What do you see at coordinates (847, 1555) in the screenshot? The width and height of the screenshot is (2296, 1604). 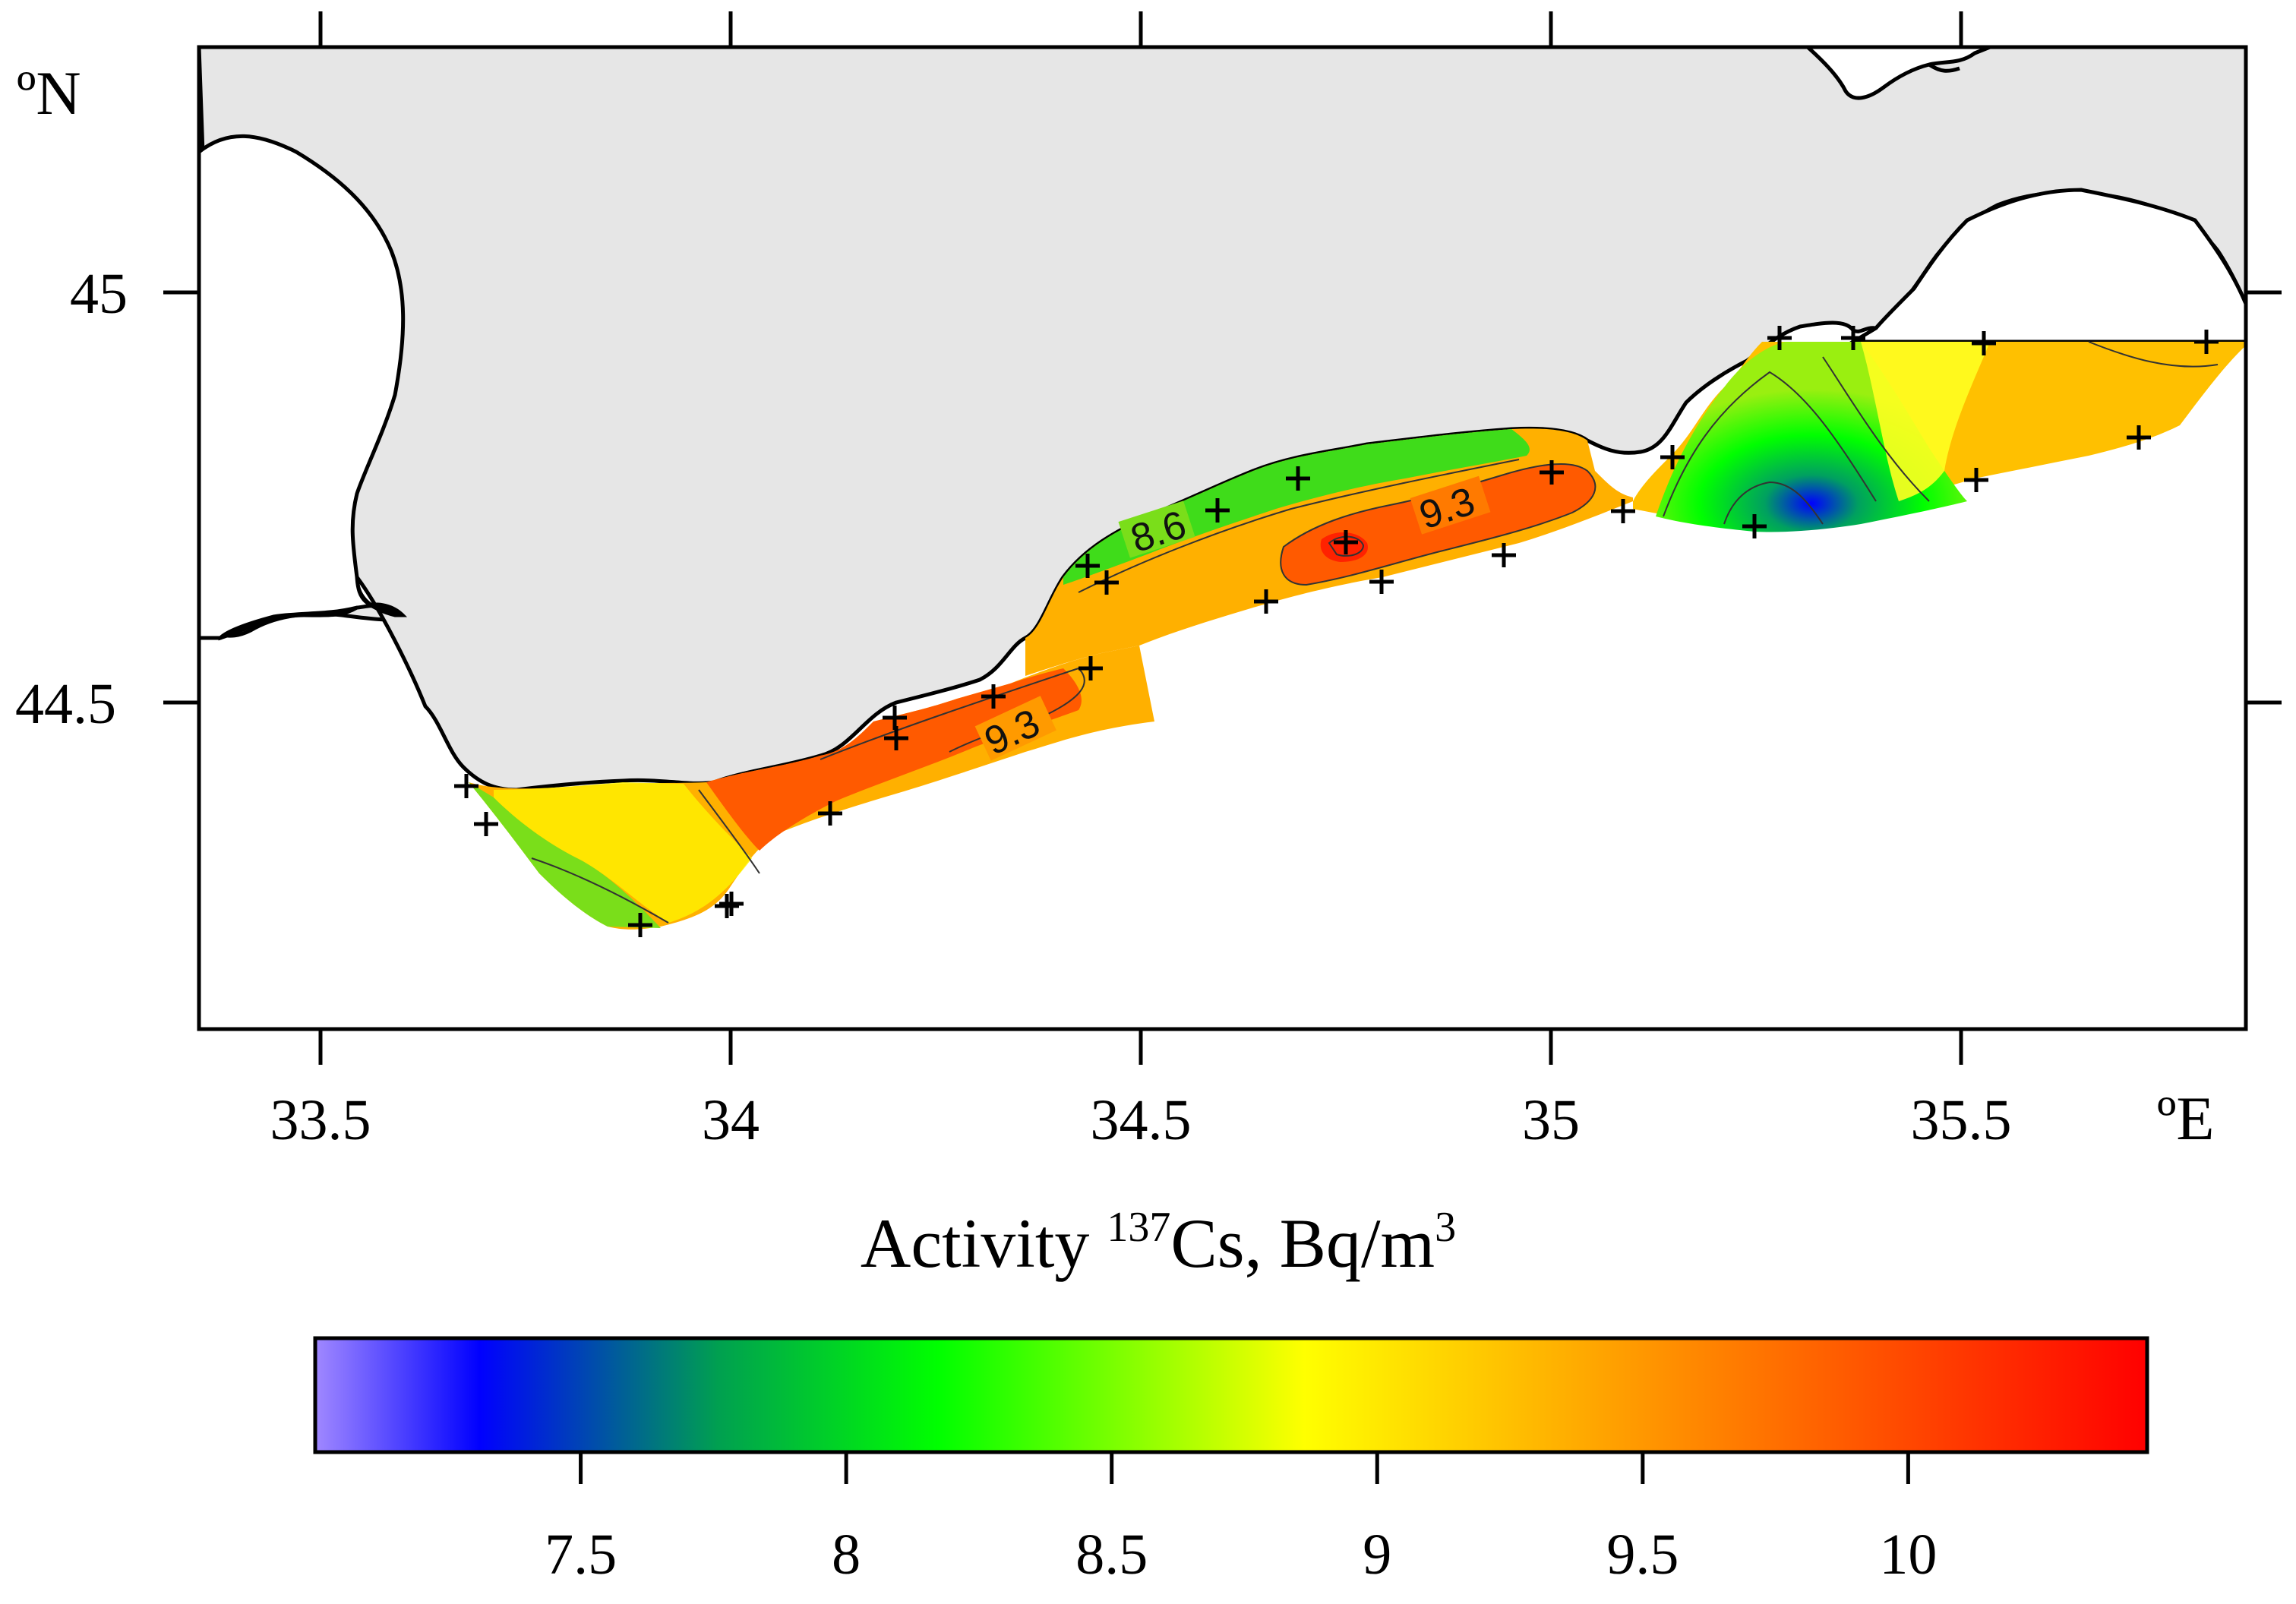 I see `colorbar-tick-label: 8` at bounding box center [847, 1555].